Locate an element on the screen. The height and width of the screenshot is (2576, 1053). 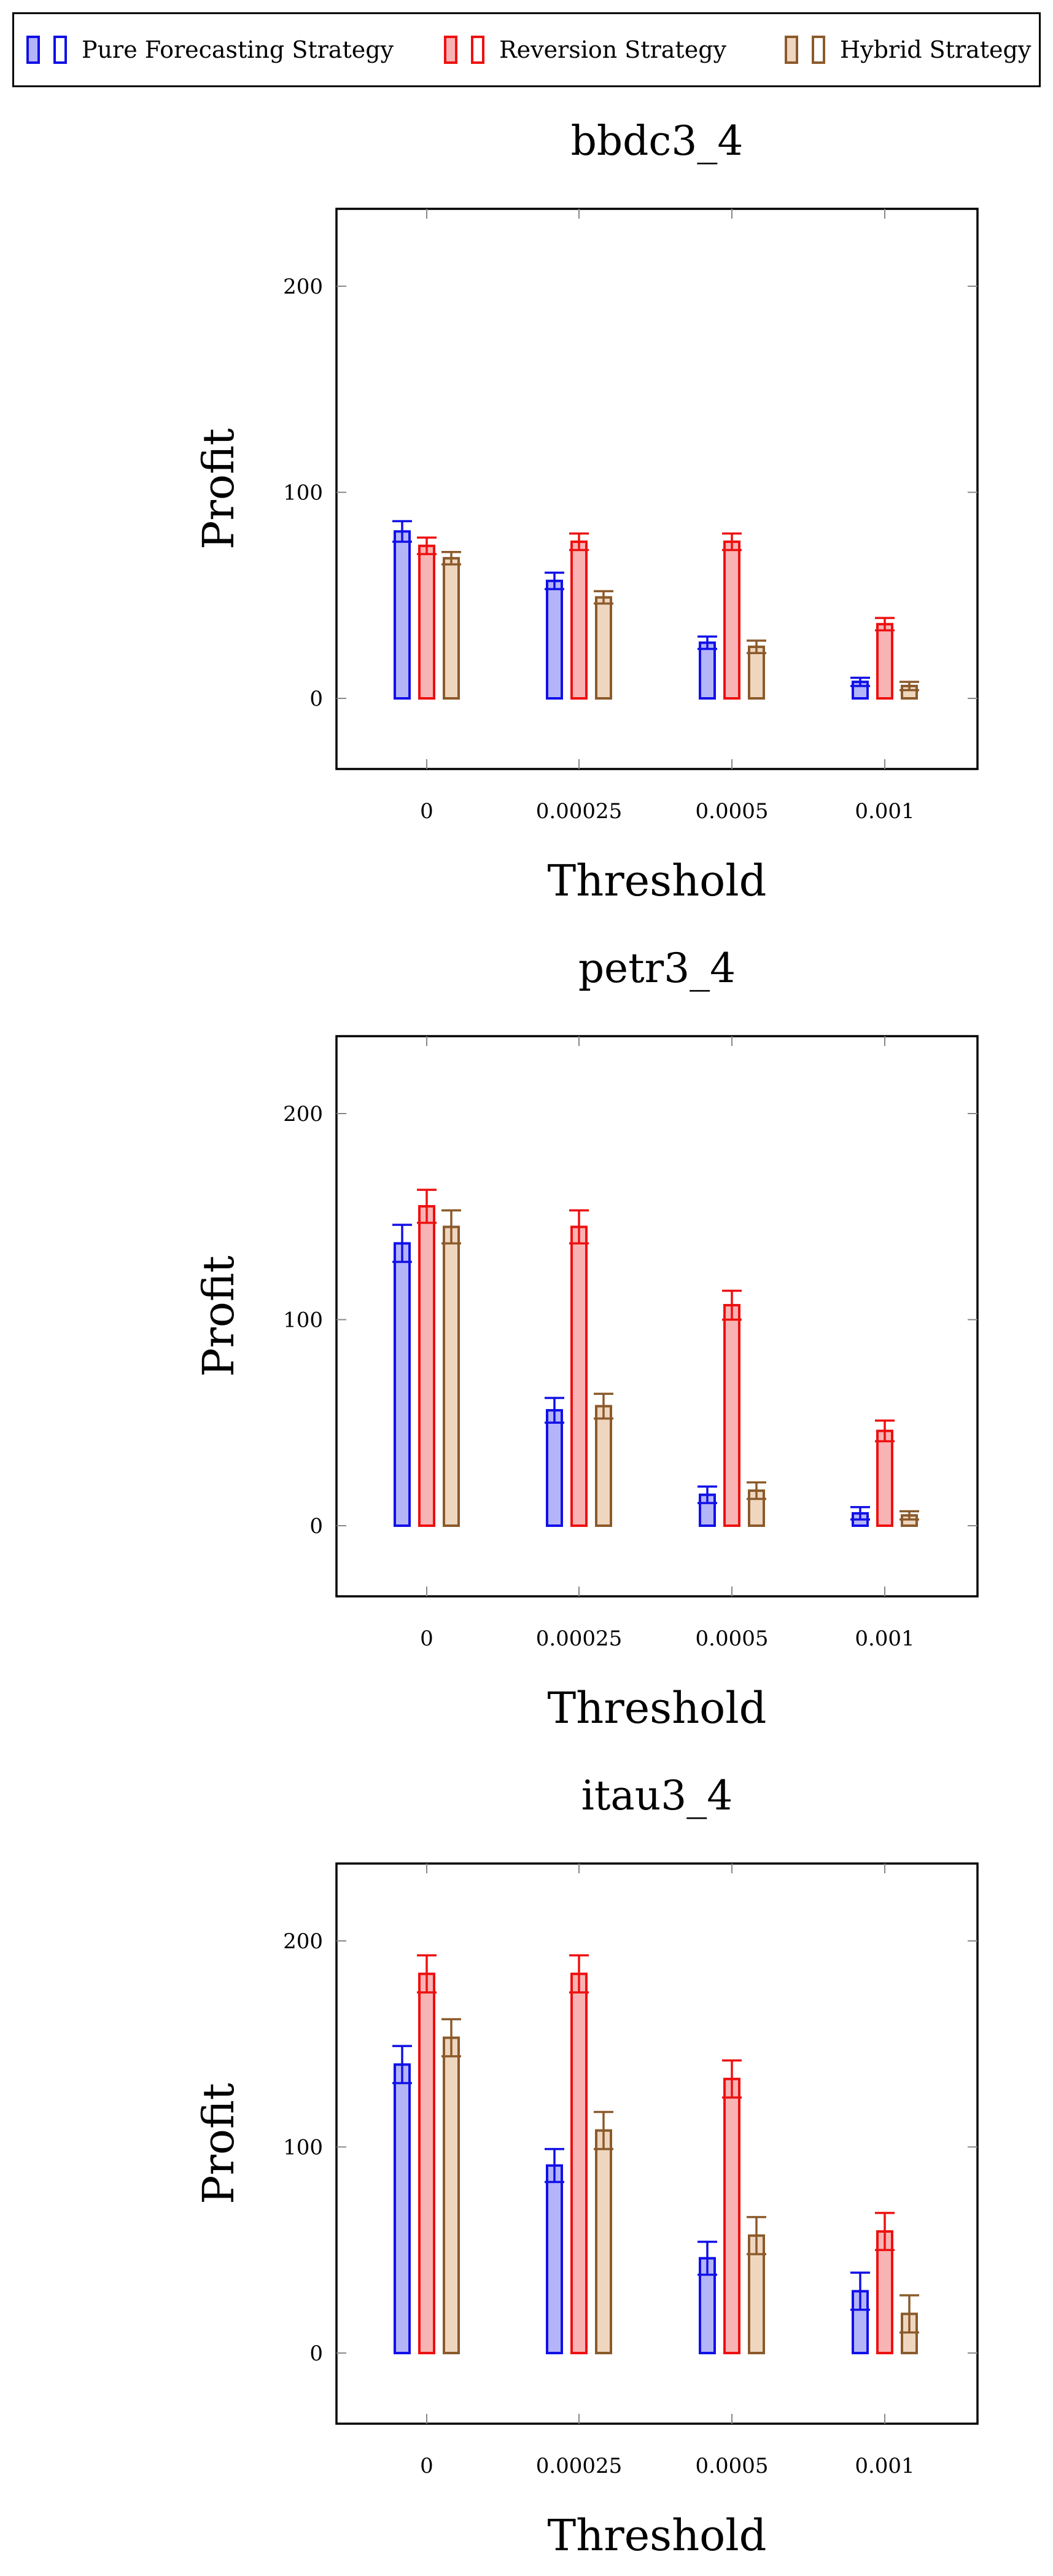
legend-swatch-pure-forecasting is located at coordinates (33, 50).